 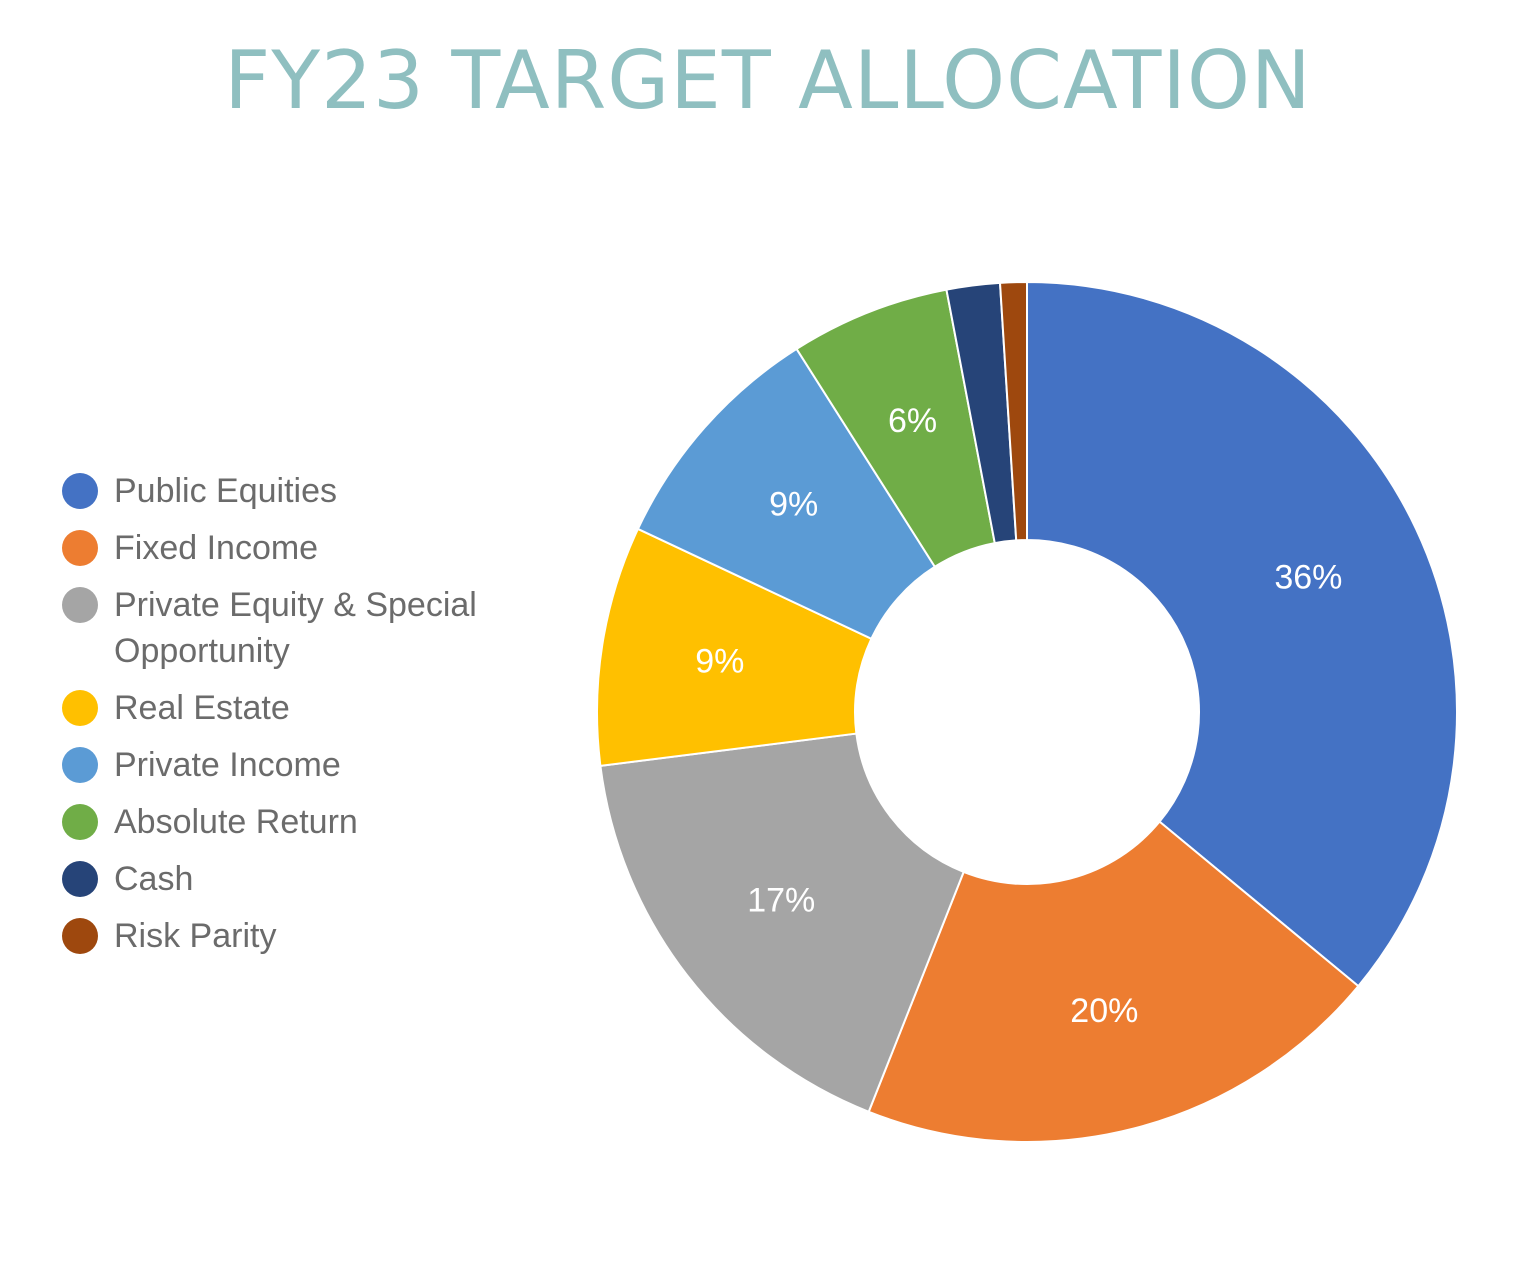 I want to click on slice-data-label: 20%, so click(x=1104, y=1011).